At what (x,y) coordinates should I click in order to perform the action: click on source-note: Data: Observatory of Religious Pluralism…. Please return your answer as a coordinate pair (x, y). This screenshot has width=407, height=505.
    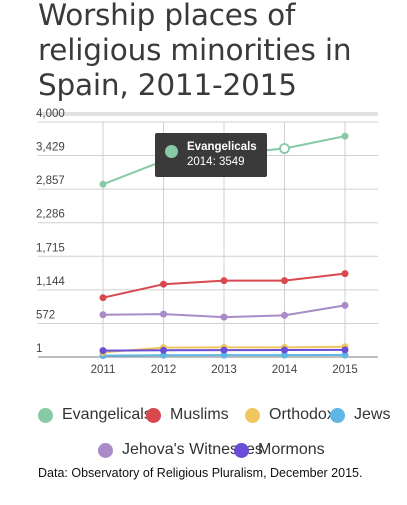
    Looking at the image, I should click on (200, 473).